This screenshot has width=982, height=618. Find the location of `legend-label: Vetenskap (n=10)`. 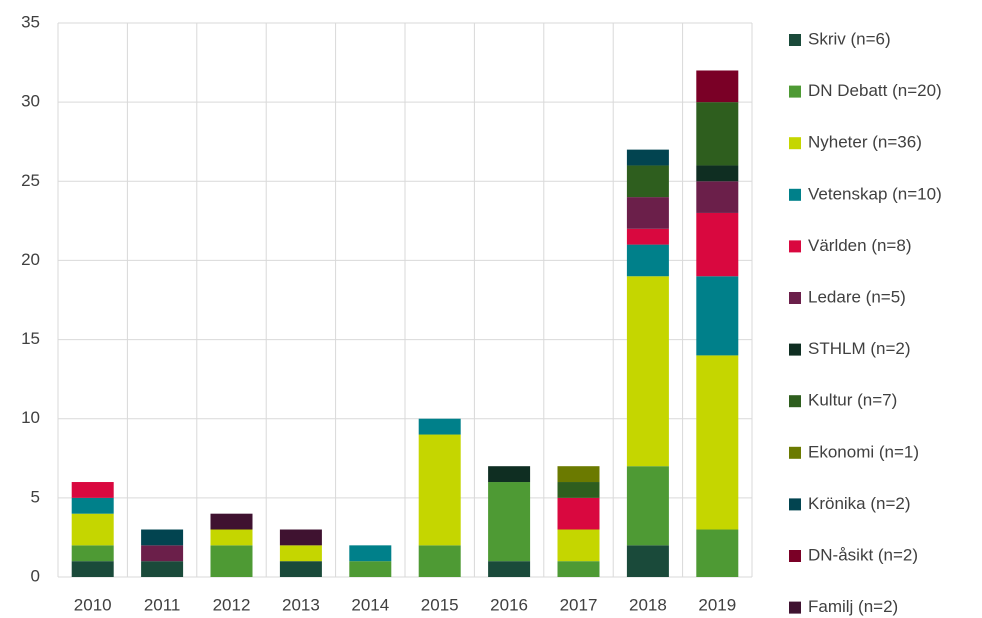

legend-label: Vetenskap (n=10) is located at coordinates (875, 193).